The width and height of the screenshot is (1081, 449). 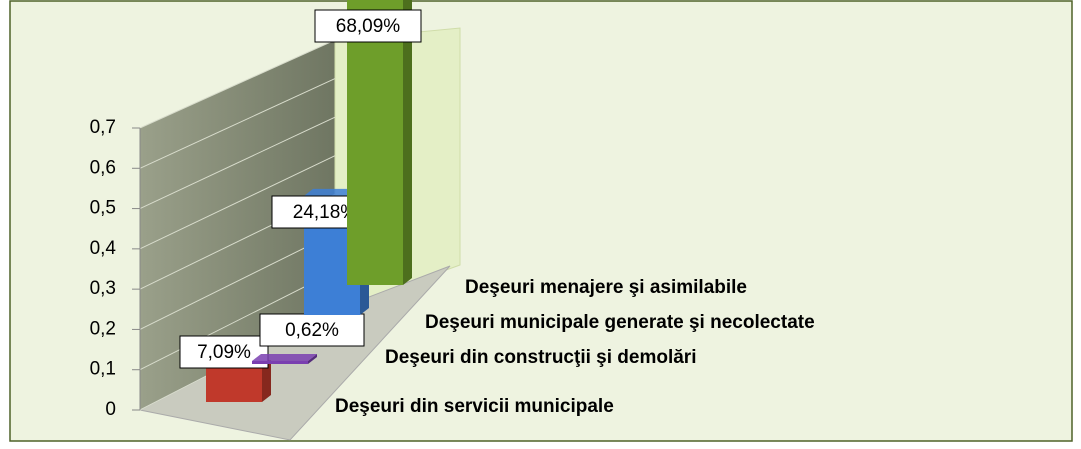 I want to click on y-tick-label: 0, so click(x=110, y=409).